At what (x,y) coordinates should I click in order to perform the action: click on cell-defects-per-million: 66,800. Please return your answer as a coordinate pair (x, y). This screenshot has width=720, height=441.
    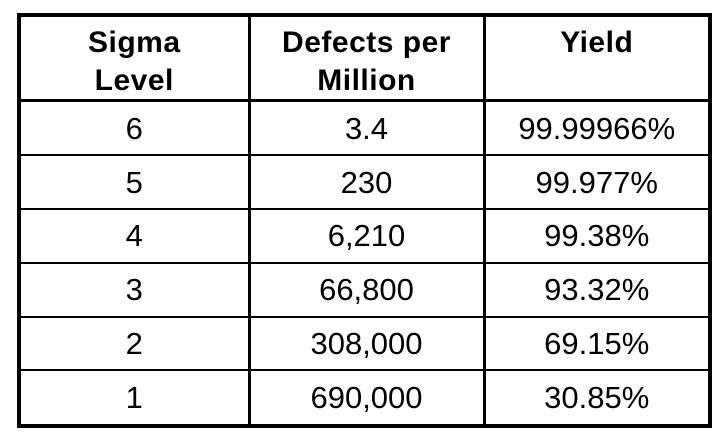
    Looking at the image, I should click on (366, 289).